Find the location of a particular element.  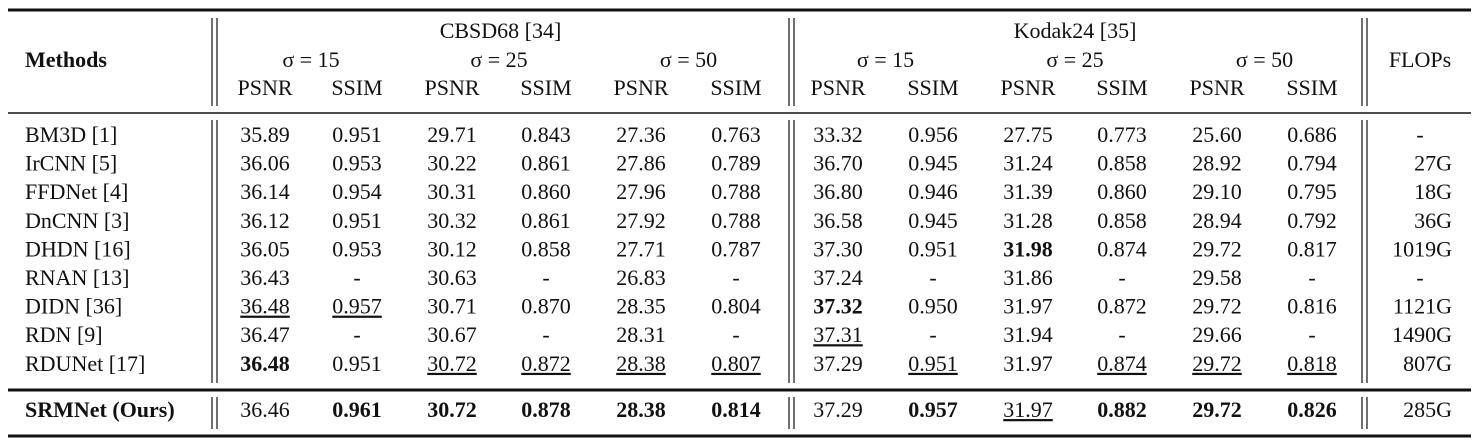

cell: 0.773 is located at coordinates (1122, 134).